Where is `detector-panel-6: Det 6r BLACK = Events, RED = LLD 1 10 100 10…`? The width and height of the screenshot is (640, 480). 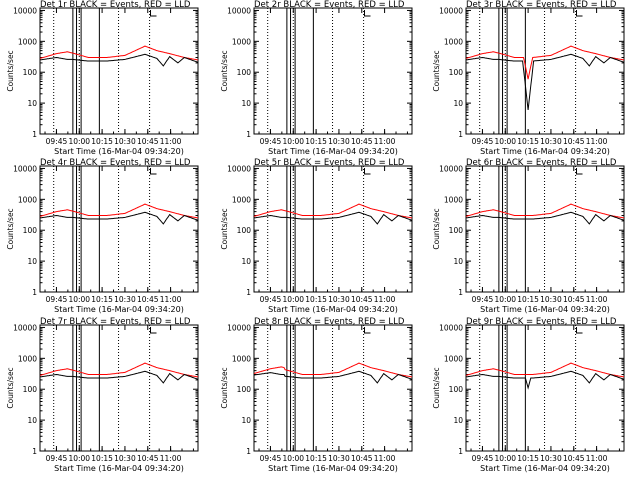 detector-panel-6: Det 6r BLACK = Events, RED = LLD 1 10 100 10… is located at coordinates (528, 236).